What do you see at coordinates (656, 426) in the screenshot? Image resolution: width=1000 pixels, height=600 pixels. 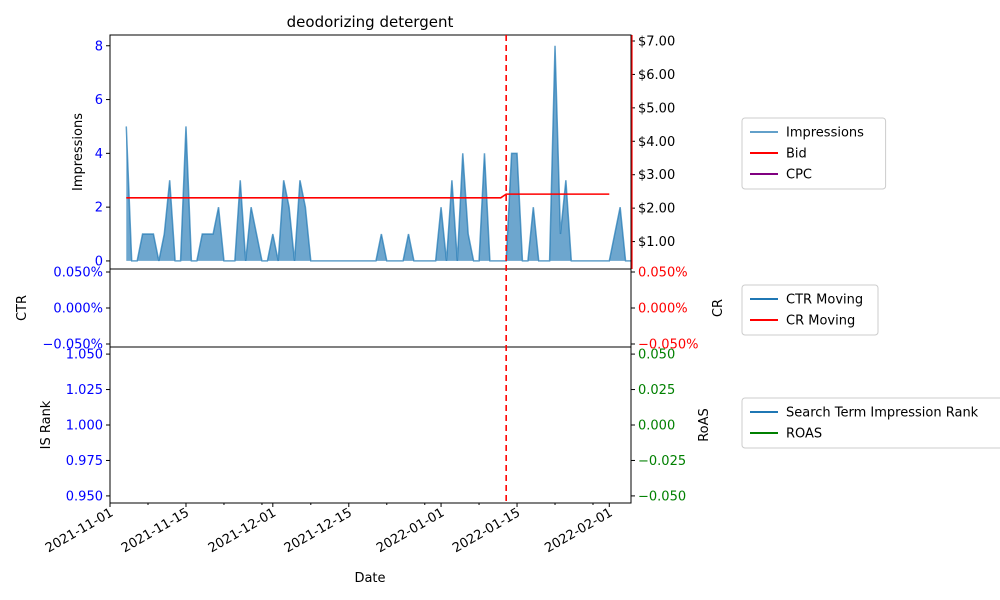 I see `roas-right-tick-label: 0.000` at bounding box center [656, 426].